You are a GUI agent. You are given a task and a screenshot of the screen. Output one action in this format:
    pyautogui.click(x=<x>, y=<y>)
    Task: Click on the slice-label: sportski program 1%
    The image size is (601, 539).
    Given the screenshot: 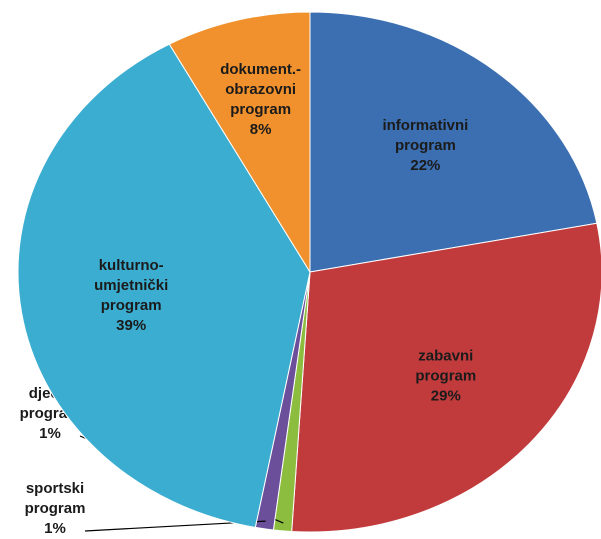 What is the action you would take?
    pyautogui.click(x=55, y=508)
    